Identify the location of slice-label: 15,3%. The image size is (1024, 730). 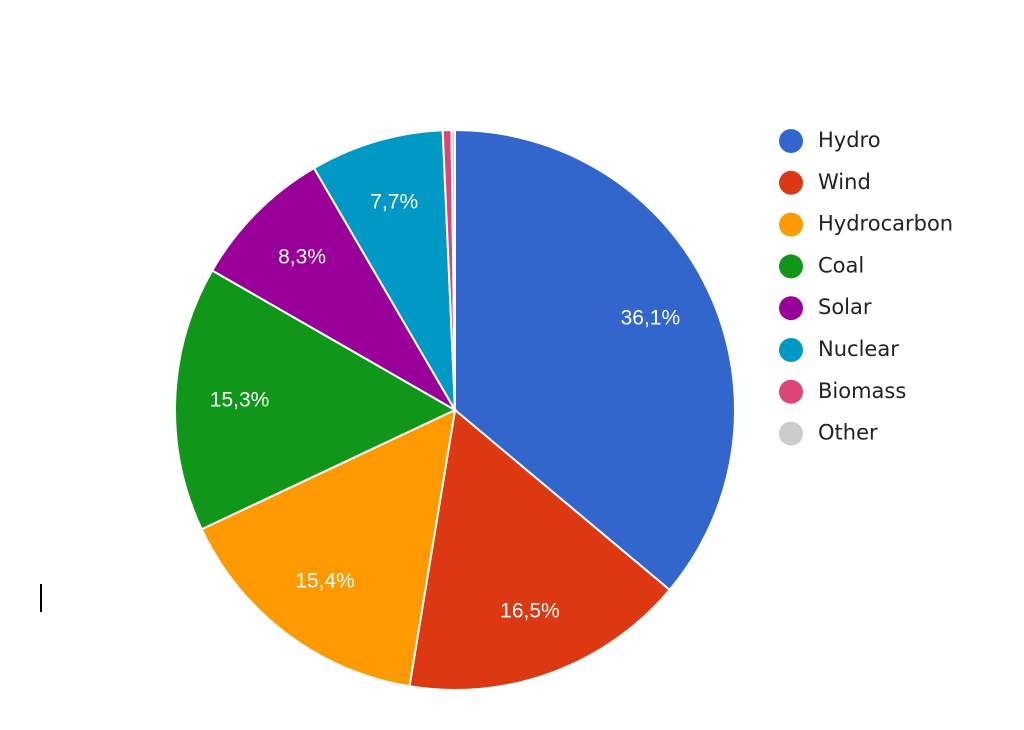
(240, 400).